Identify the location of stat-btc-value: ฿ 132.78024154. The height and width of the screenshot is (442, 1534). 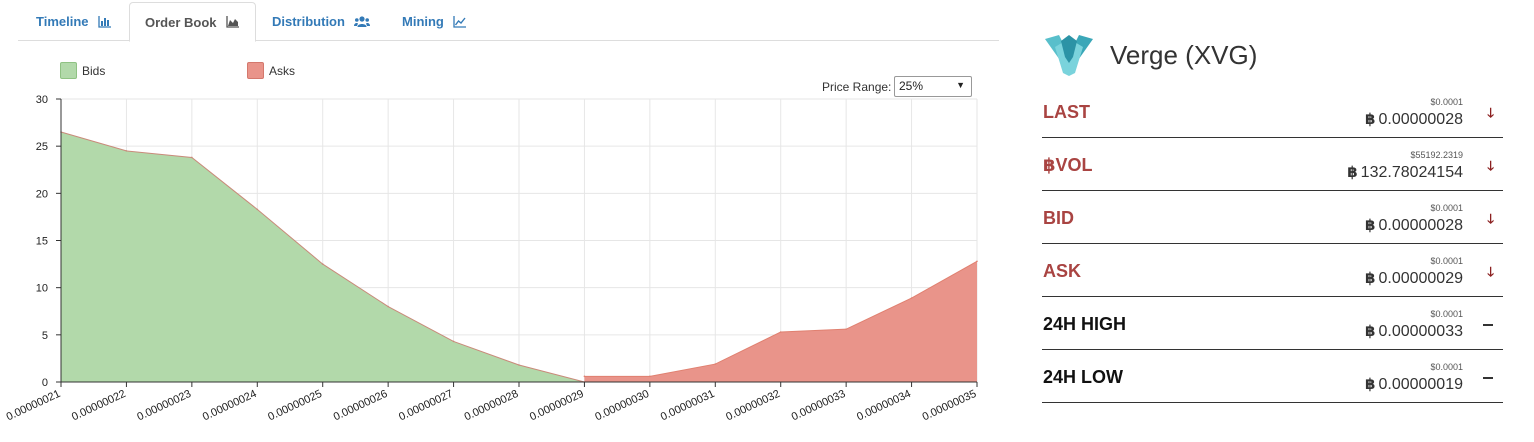
(1405, 172).